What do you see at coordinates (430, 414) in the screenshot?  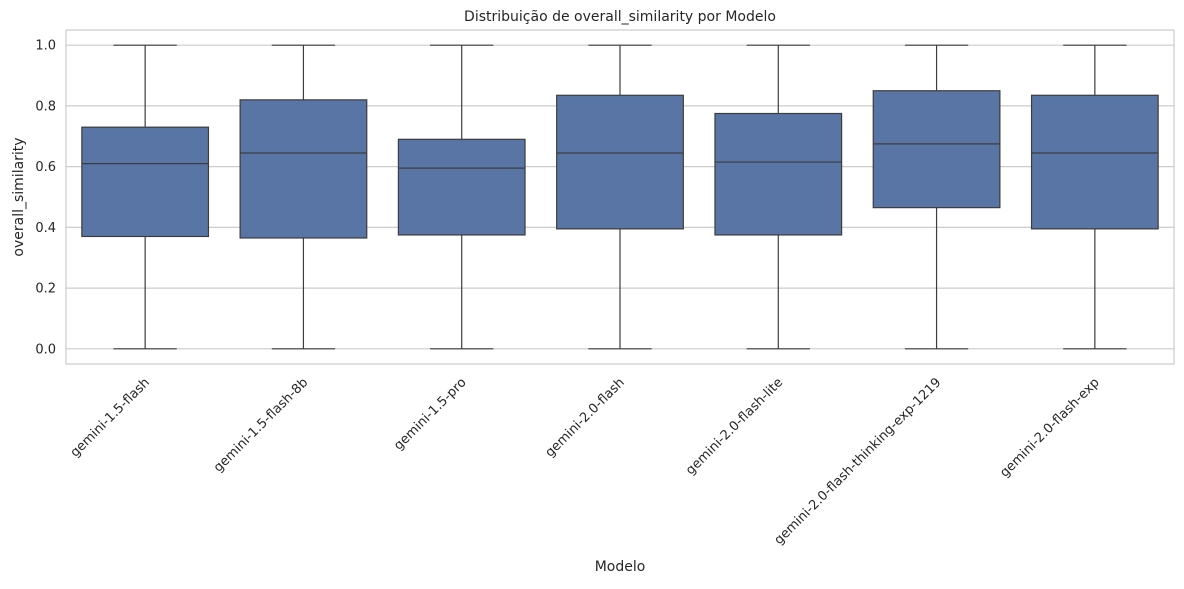 I see `x-tick-label: gemini-1.5-pro` at bounding box center [430, 414].